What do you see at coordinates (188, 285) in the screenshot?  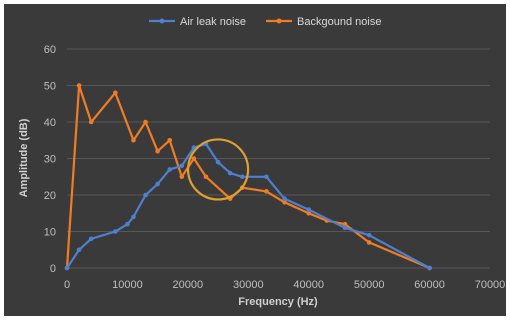 I see `x-tick-label: 20000` at bounding box center [188, 285].